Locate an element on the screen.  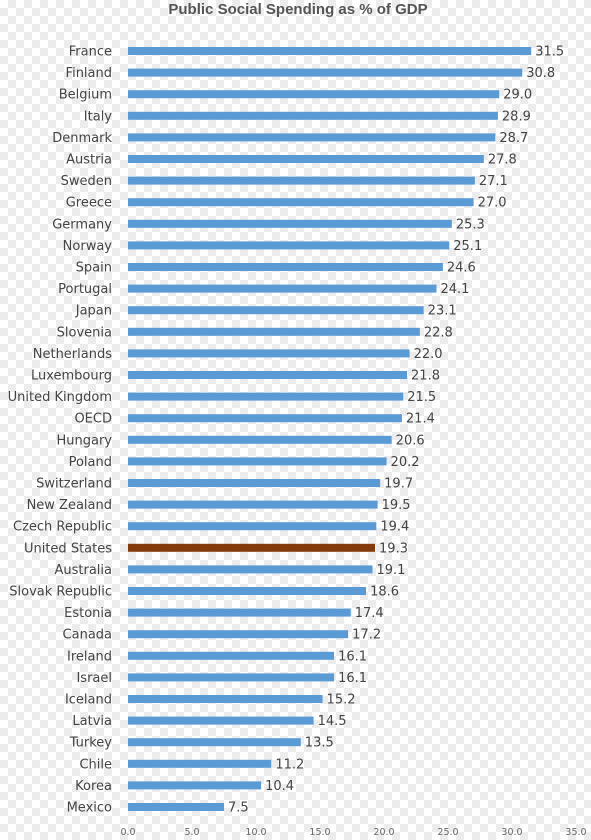
category-label-turkey: Turkey is located at coordinates (91, 743).